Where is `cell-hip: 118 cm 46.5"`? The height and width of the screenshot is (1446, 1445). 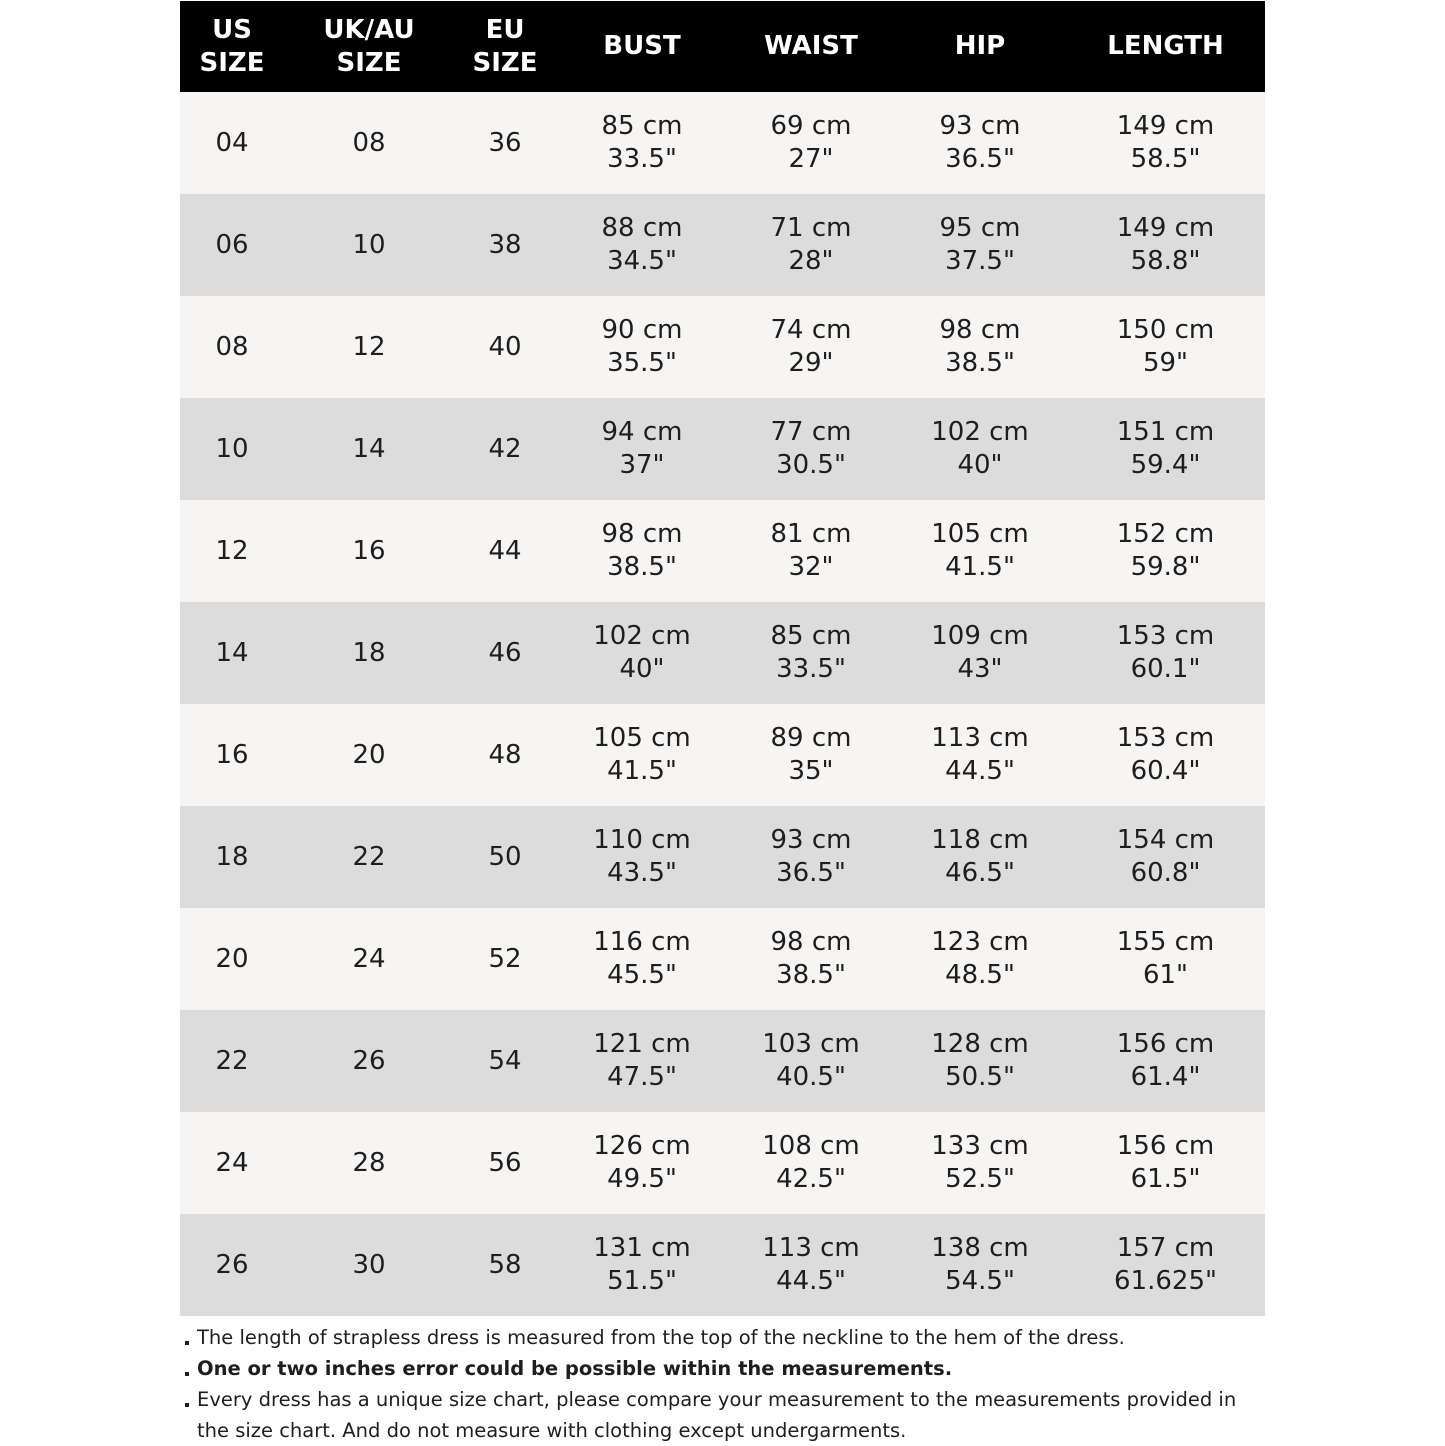
cell-hip: 118 cm 46.5" is located at coordinates (980, 857).